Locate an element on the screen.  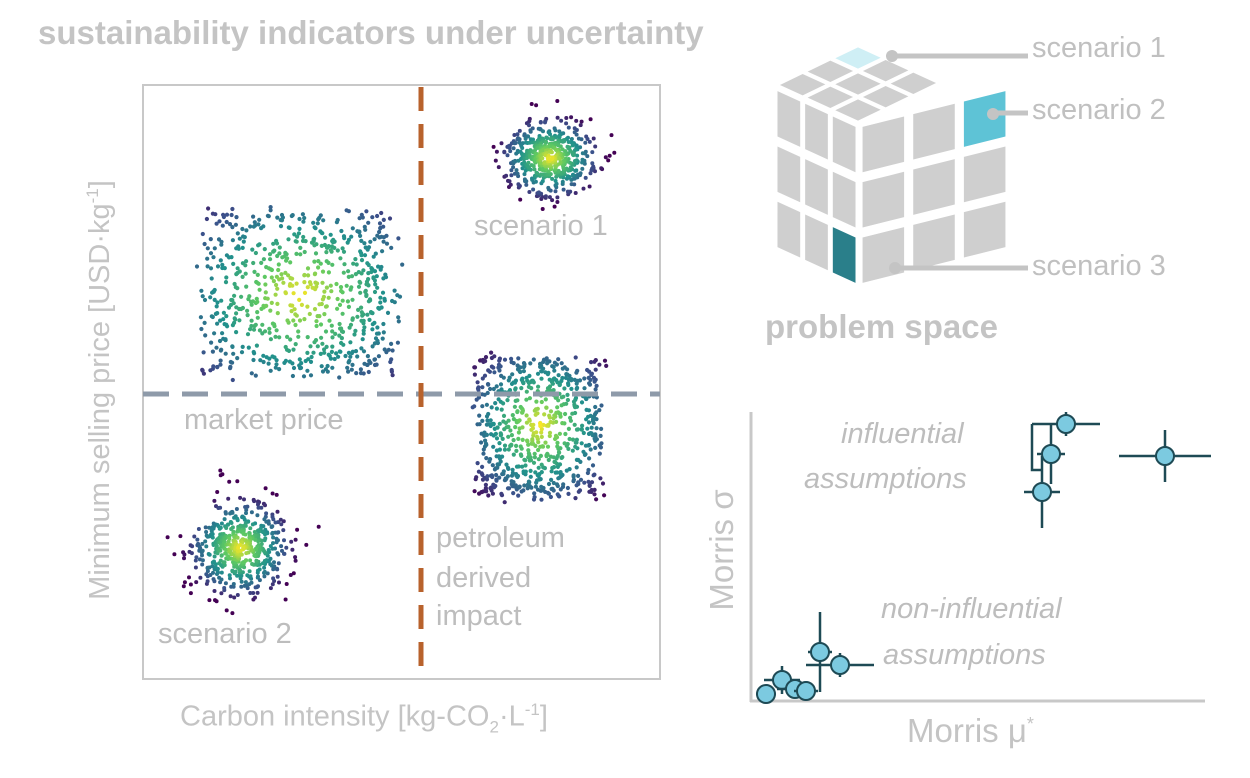
market-price-label: market price is located at coordinates (264, 420).